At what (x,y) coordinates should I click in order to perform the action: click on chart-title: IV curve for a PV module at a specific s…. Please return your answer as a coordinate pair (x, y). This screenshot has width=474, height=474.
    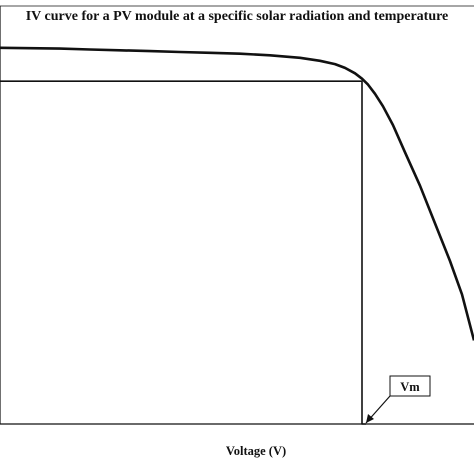
    Looking at the image, I should click on (237, 16).